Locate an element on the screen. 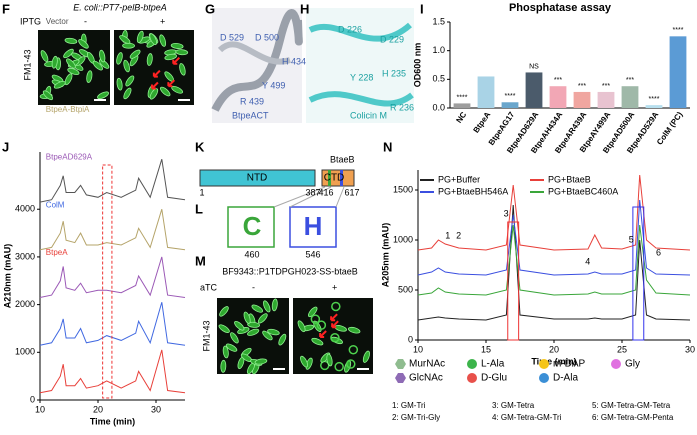 This screenshot has width=697, height=435. product-label: 3: GM-Tetra is located at coordinates (513, 405).